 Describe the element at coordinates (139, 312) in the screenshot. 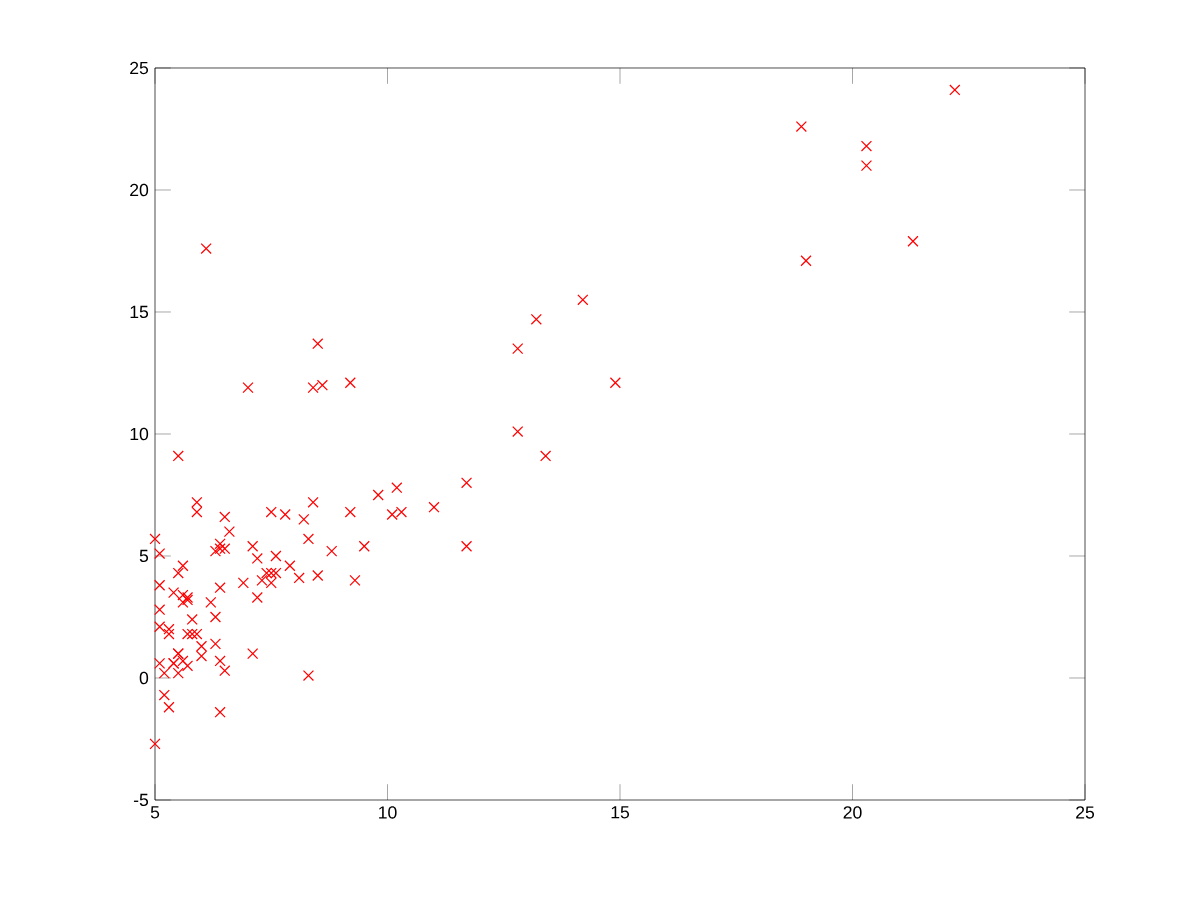

I see `y-tick-label: 15` at that location.